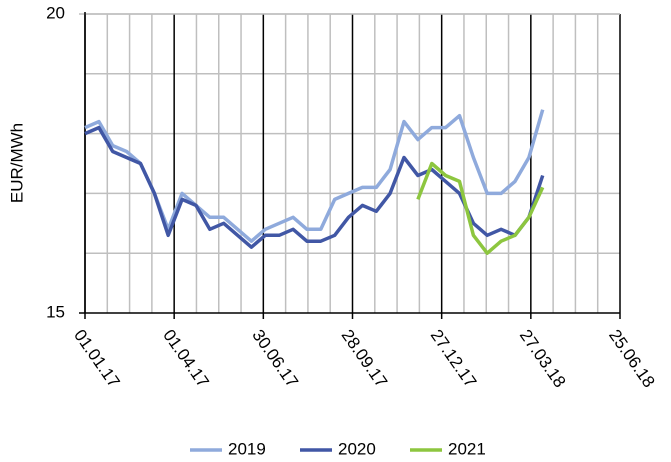 This screenshot has height=462, width=671. I want to click on x-tick-label: 01.01.17, so click(97, 358).